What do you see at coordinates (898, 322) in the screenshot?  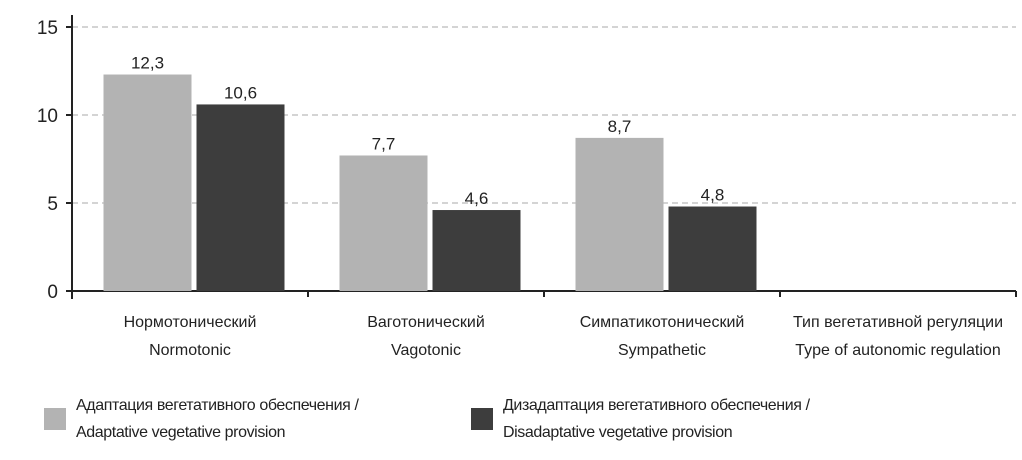 I see `axis-title-ru: Тип вегетативной регуляции` at bounding box center [898, 322].